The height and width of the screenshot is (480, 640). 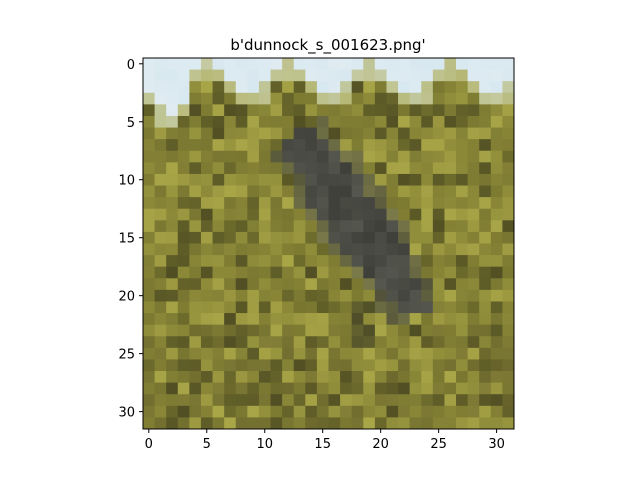 What do you see at coordinates (131, 65) in the screenshot?
I see `y-tick-label: 0` at bounding box center [131, 65].